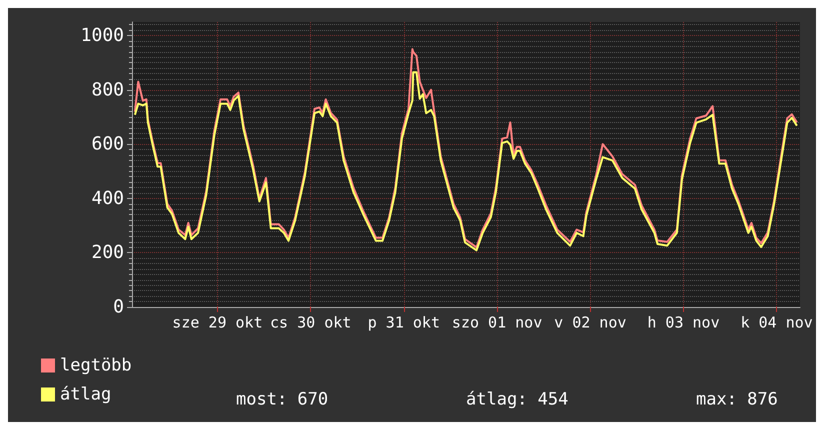 The image size is (824, 430). I want to click on y-tick-label: 600, so click(107, 144).